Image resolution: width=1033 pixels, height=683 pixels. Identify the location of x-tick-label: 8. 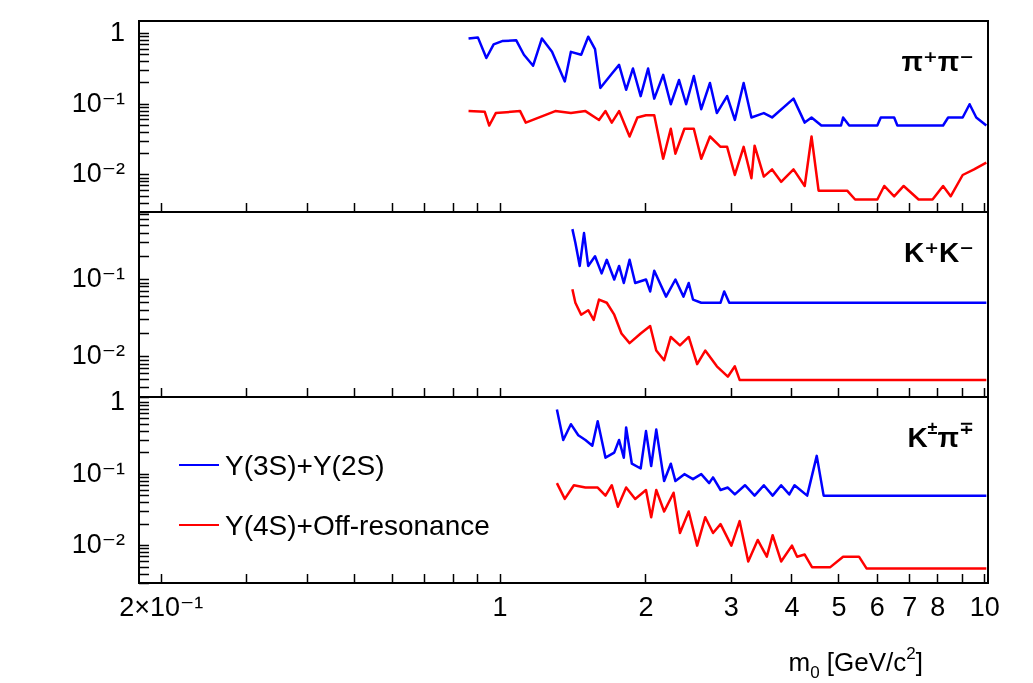
(938, 606).